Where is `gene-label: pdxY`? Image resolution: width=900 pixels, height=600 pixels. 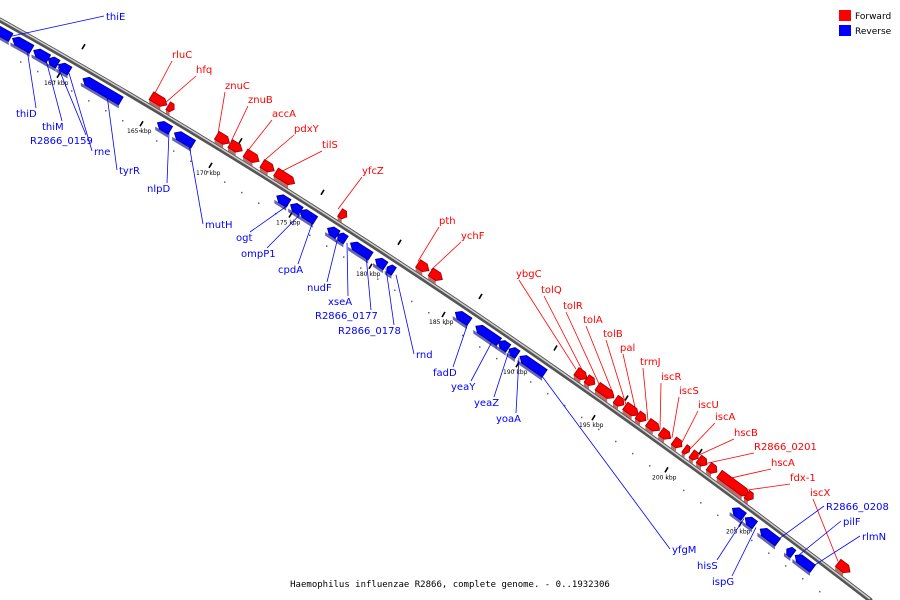
gene-label: pdxY is located at coordinates (307, 129).